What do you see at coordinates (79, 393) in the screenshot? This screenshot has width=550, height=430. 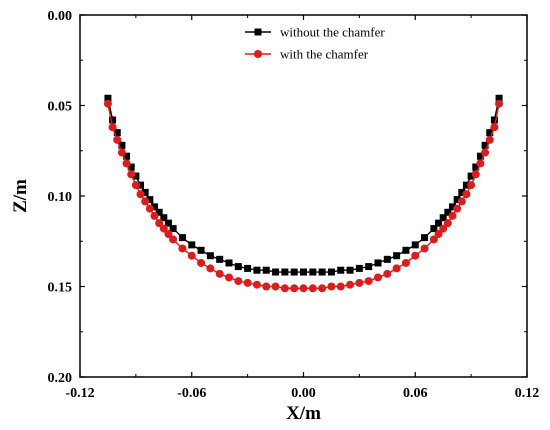 I see `x-tick-label: -0.12` at bounding box center [79, 393].